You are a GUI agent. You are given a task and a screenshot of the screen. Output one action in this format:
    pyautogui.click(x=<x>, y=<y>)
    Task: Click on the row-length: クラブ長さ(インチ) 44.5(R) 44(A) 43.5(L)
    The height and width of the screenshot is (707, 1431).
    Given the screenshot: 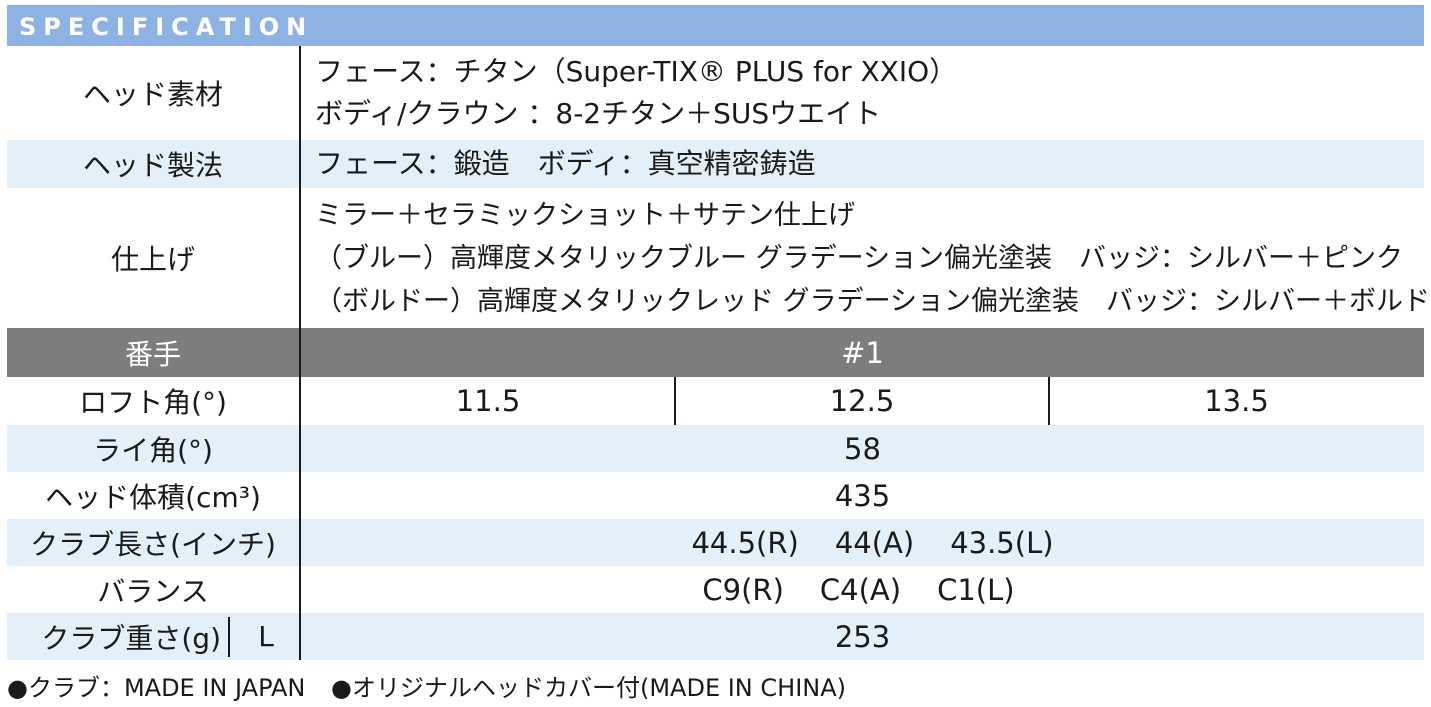 What is the action you would take?
    pyautogui.click(x=715, y=542)
    